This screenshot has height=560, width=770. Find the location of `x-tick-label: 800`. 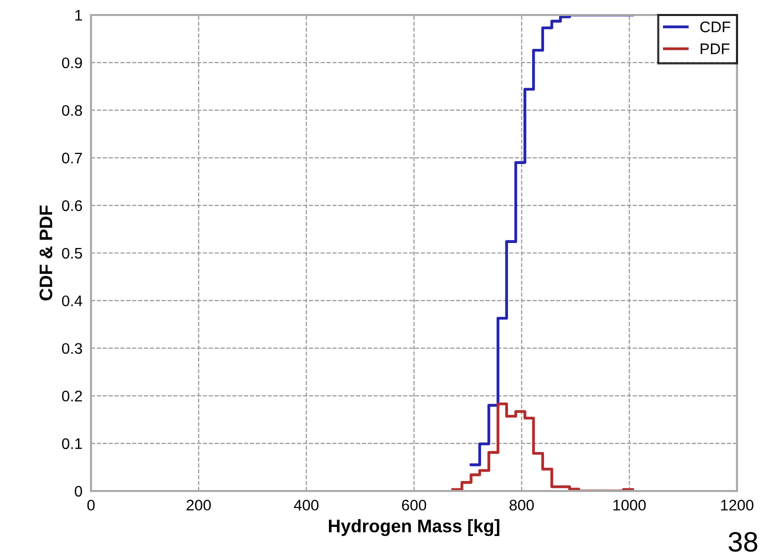

x-tick-label: 800 is located at coordinates (522, 505).